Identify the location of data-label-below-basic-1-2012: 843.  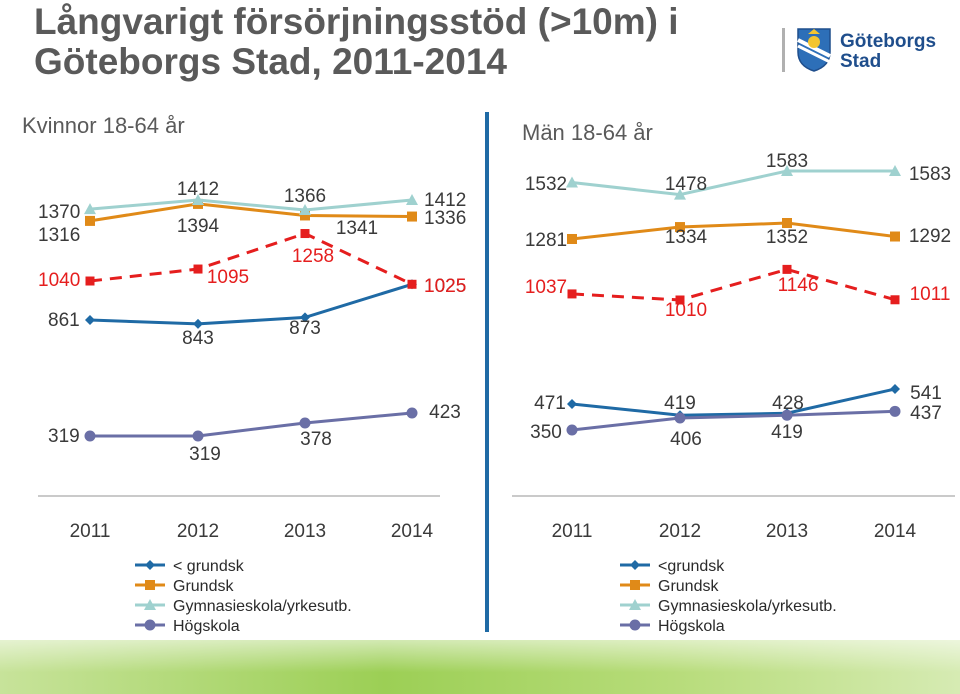
(198, 338).